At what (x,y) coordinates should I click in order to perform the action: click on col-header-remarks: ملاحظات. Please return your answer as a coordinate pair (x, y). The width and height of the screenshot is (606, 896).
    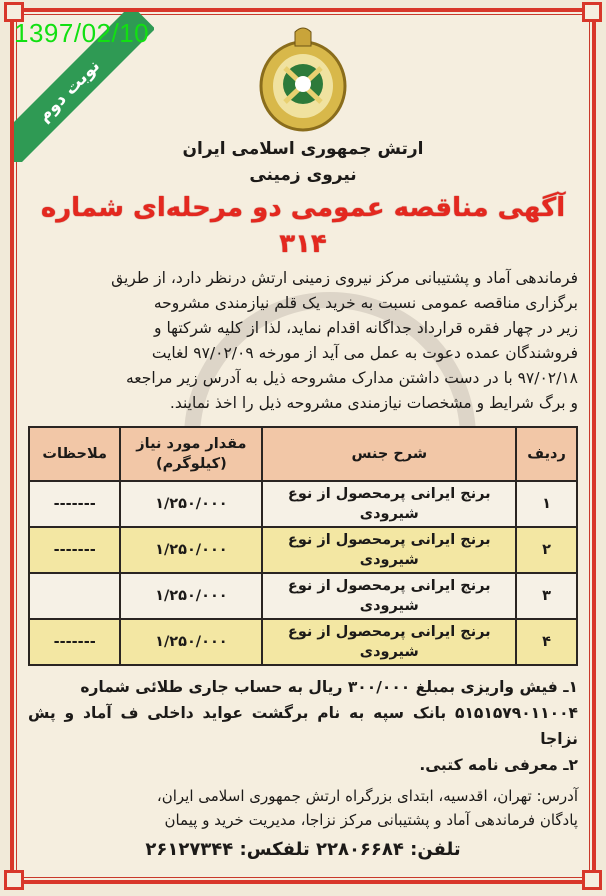
    Looking at the image, I should click on (74, 454).